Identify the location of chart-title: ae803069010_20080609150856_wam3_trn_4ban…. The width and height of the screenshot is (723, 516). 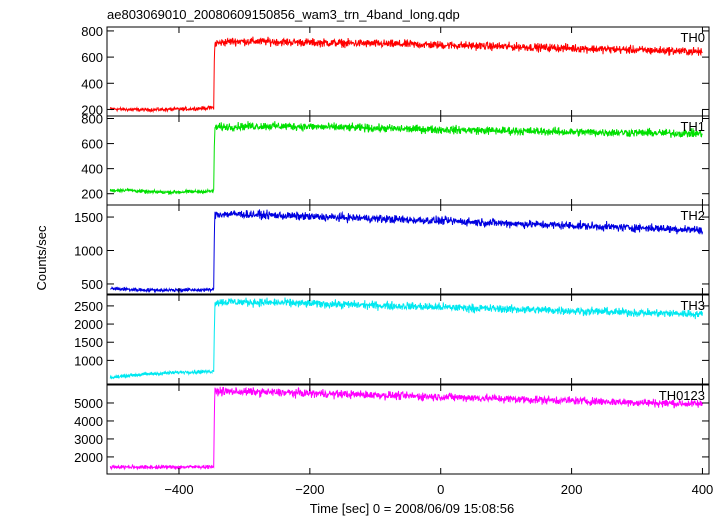
(283, 14).